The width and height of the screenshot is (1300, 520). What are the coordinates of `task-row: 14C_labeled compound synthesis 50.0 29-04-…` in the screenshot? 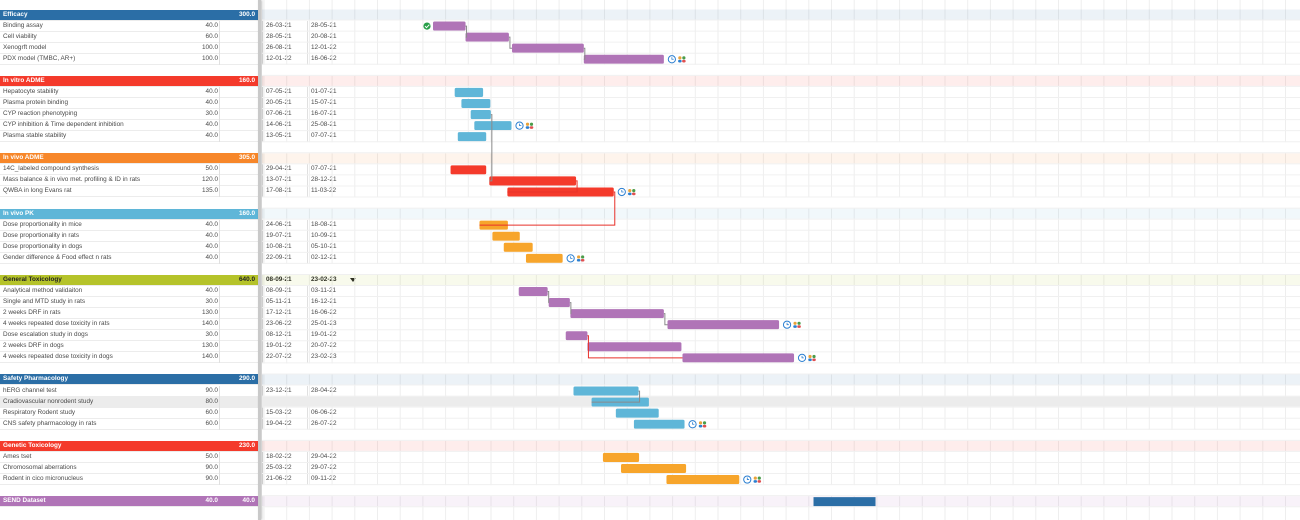 It's located at (168, 170).